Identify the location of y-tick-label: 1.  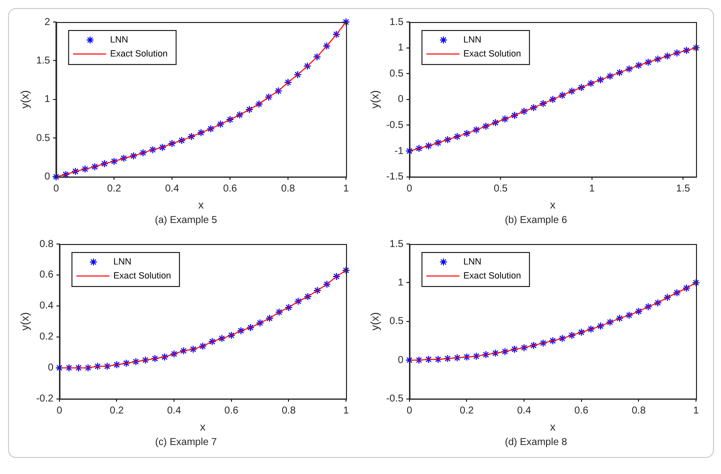
(47, 100).